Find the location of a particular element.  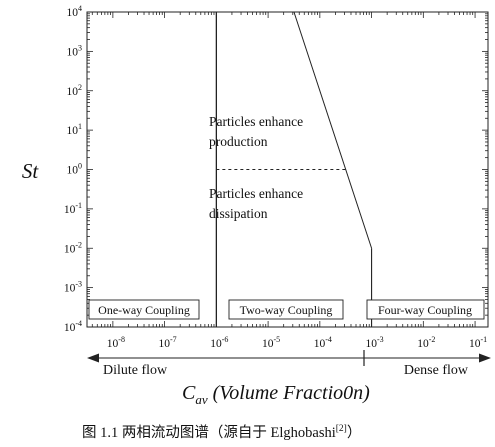

y-tick-label: 10⁻² is located at coordinates (73, 247).